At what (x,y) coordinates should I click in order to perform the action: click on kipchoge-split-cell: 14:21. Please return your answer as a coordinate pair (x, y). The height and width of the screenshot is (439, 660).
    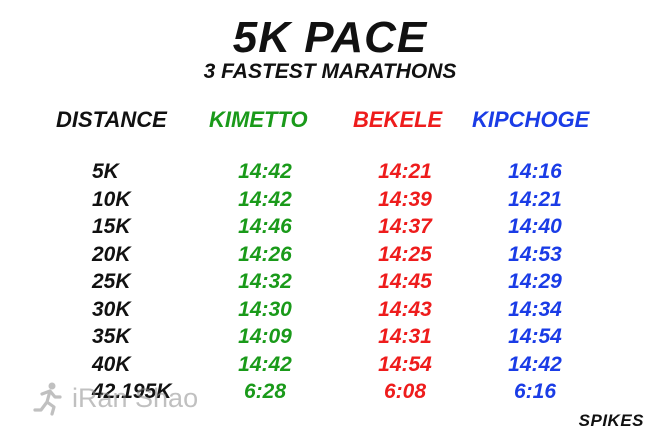
    Looking at the image, I should click on (535, 199).